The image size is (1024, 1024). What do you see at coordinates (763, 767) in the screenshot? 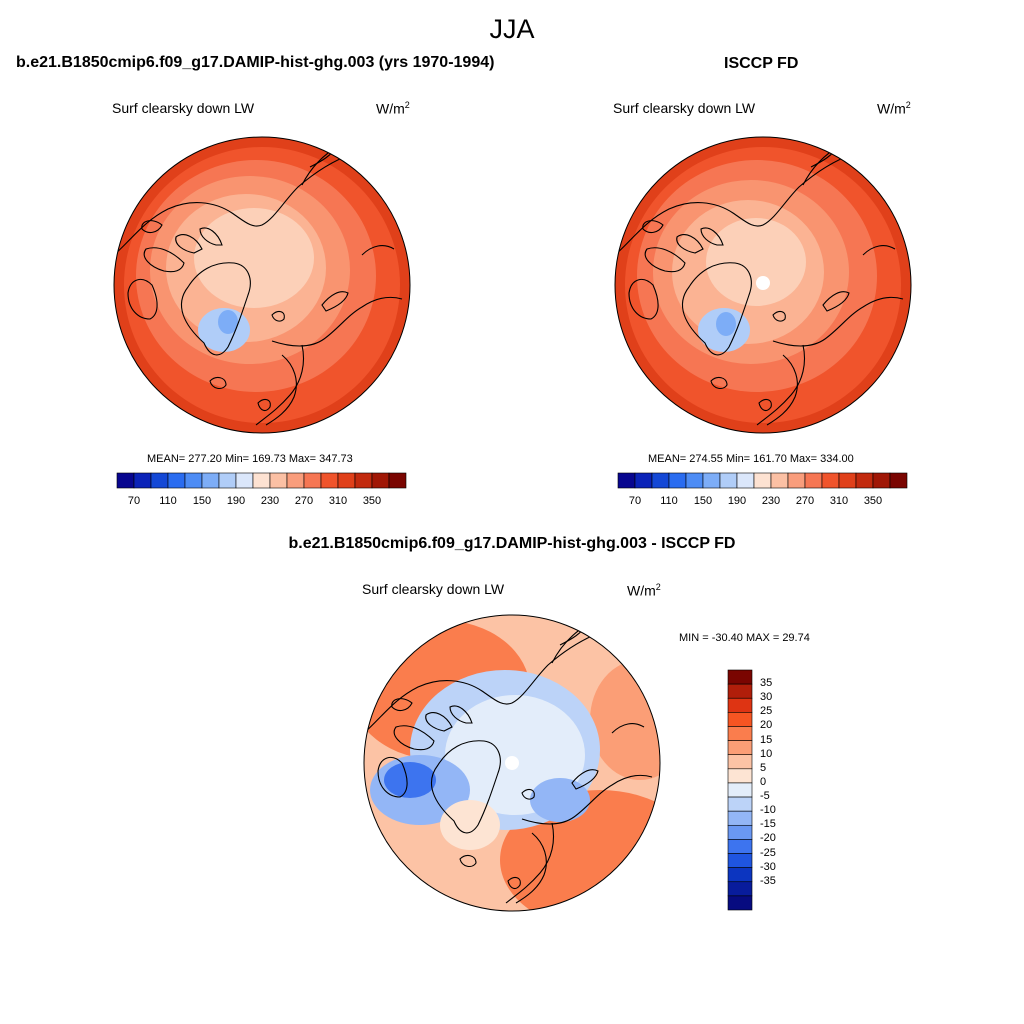
I see `colorbar-tick-label: 5` at bounding box center [763, 767].